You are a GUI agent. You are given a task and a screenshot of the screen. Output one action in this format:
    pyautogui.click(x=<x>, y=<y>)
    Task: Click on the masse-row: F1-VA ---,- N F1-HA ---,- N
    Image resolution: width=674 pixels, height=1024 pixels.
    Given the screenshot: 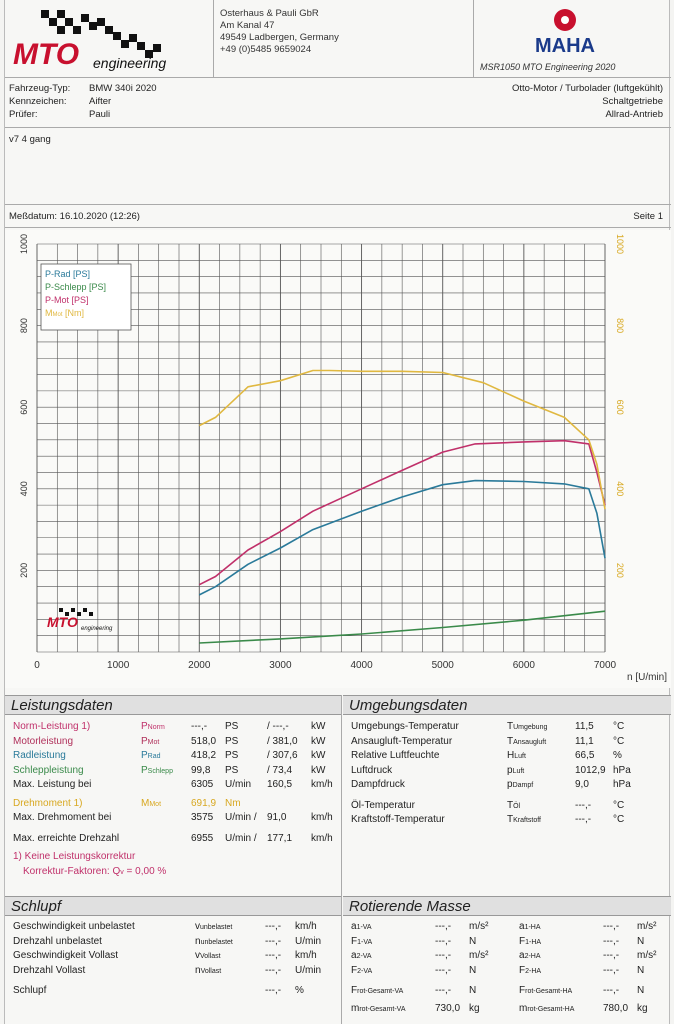 What is the action you would take?
    pyautogui.click(x=510, y=942)
    